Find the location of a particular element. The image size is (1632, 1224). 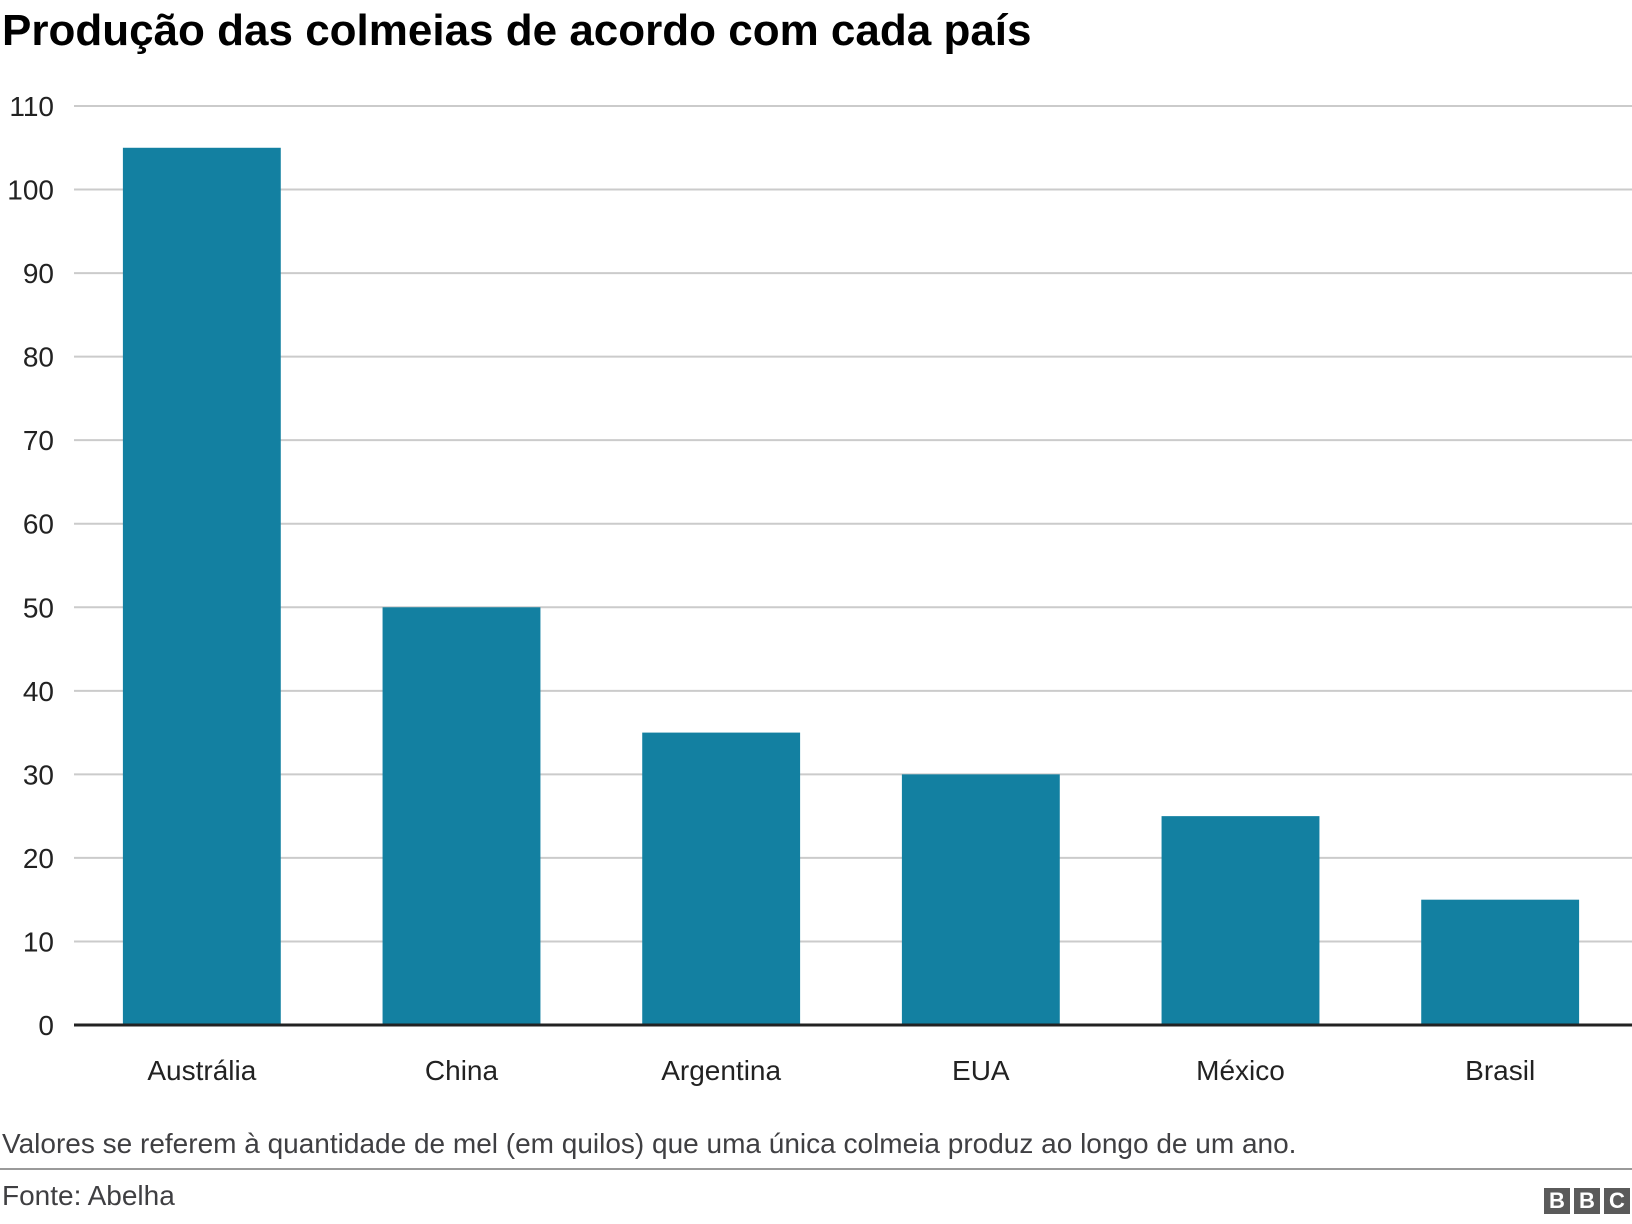

y-tick-label: 20 is located at coordinates (38, 858).